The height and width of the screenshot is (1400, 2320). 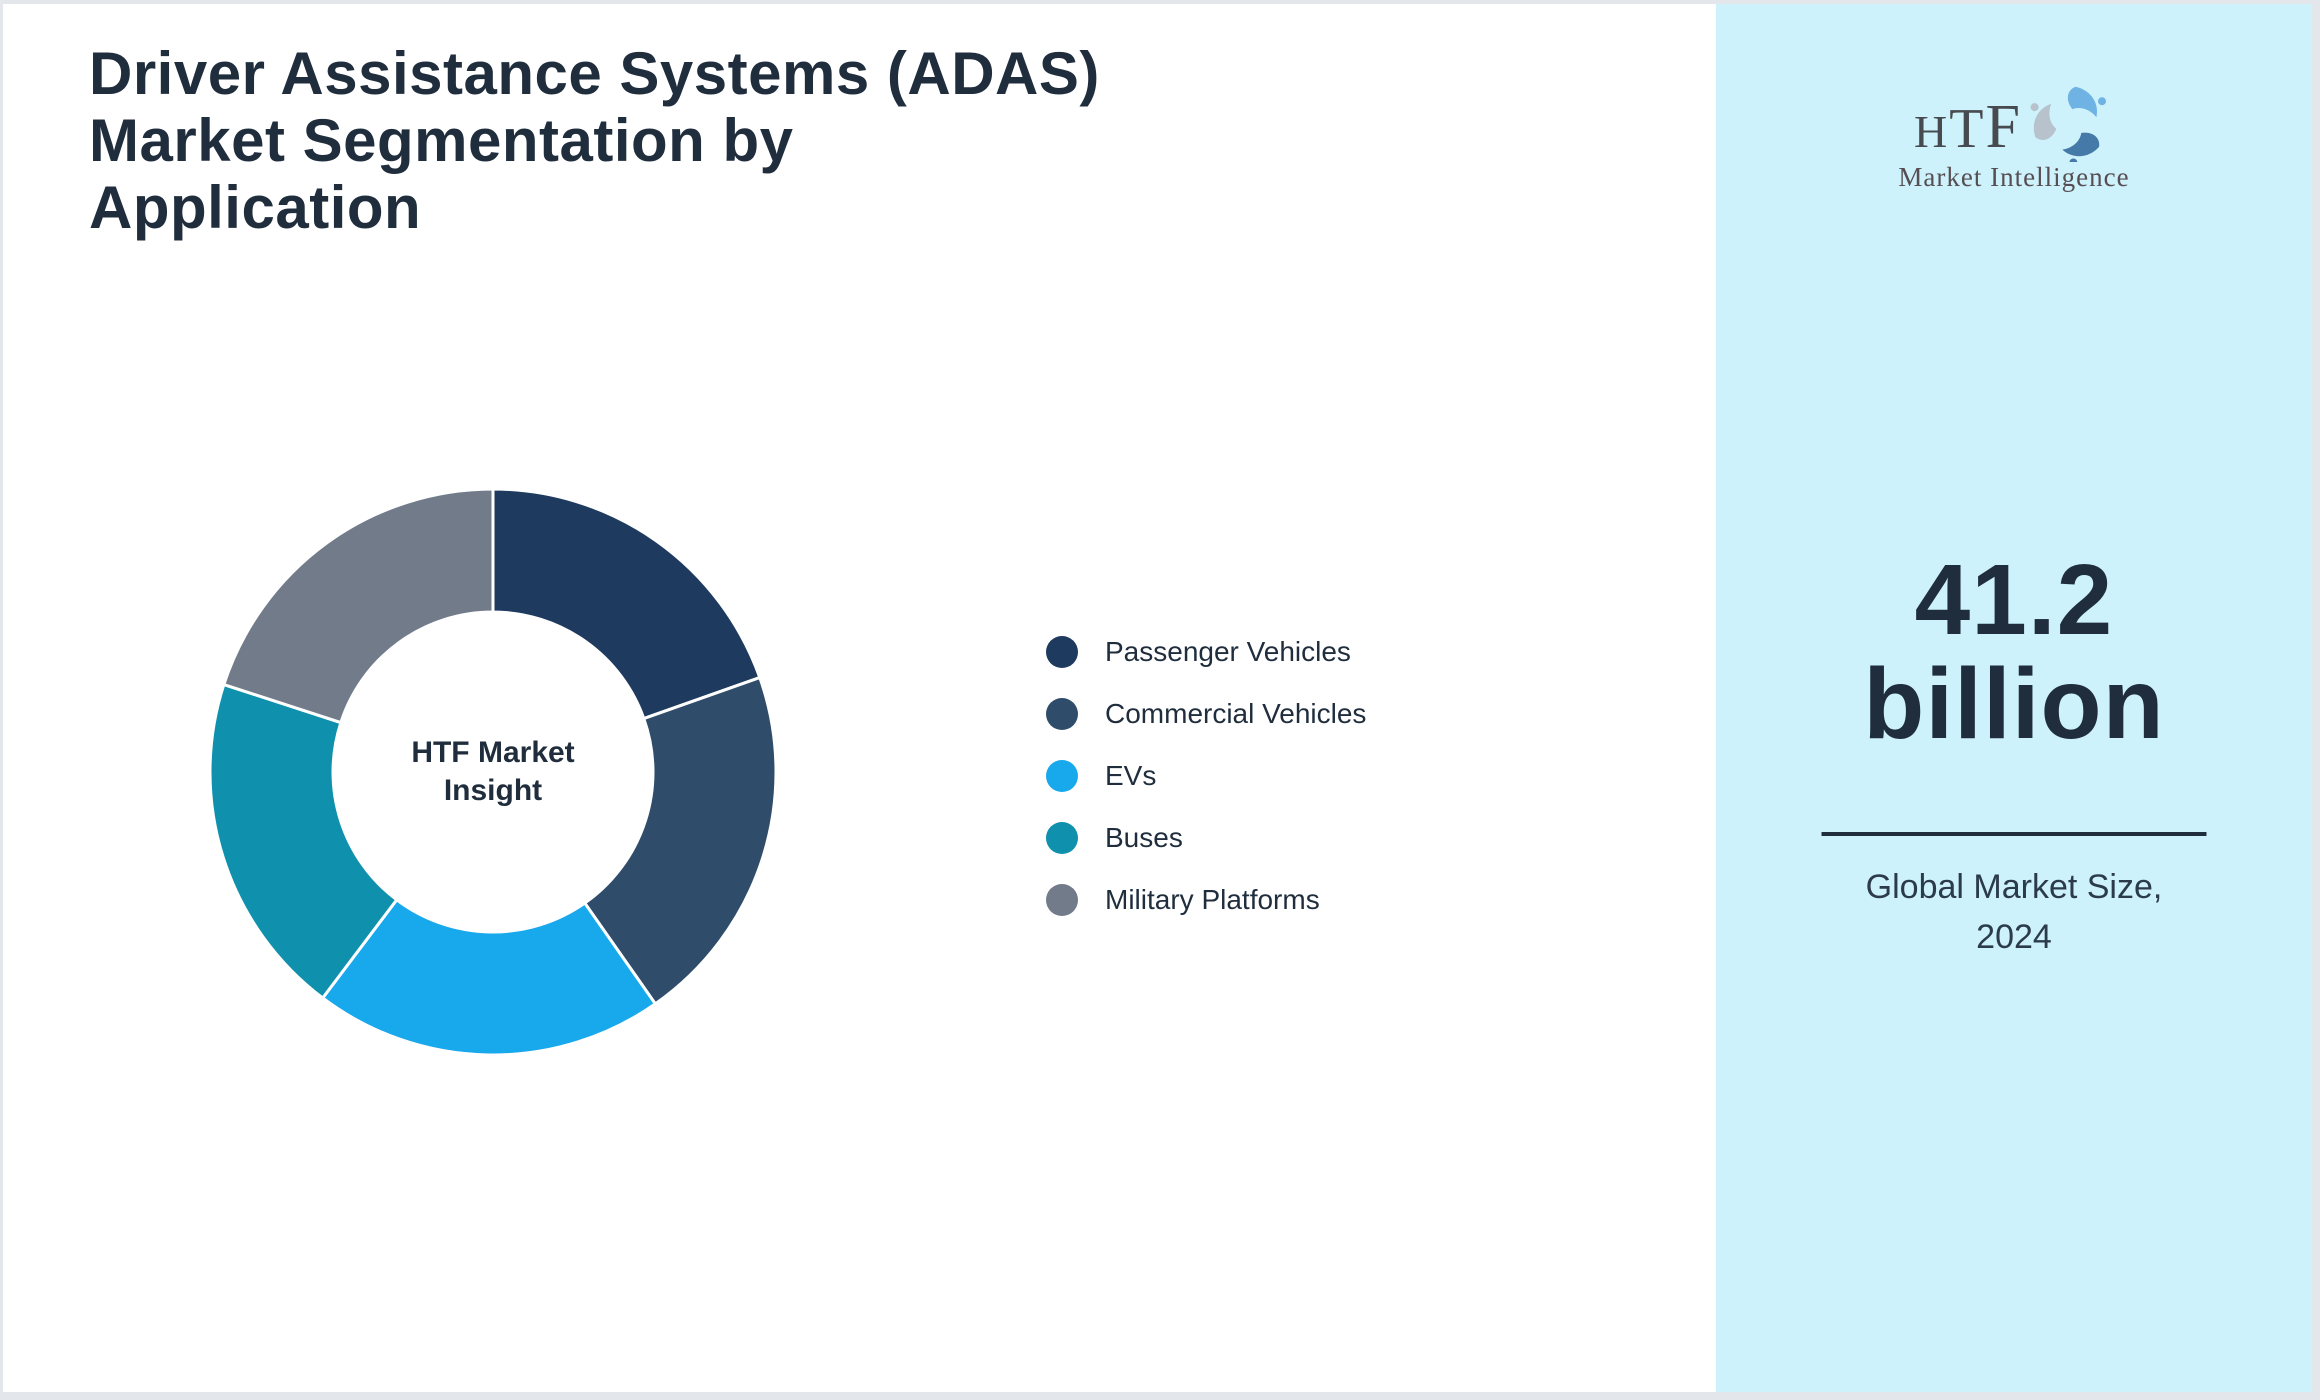 I want to click on donut-chart, so click(x=493, y=772).